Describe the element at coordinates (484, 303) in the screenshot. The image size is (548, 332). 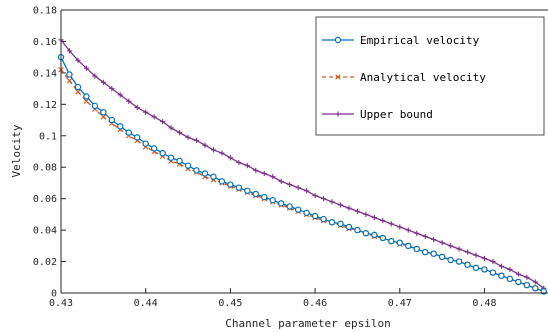
I see `x-tick-label: 0.48` at that location.